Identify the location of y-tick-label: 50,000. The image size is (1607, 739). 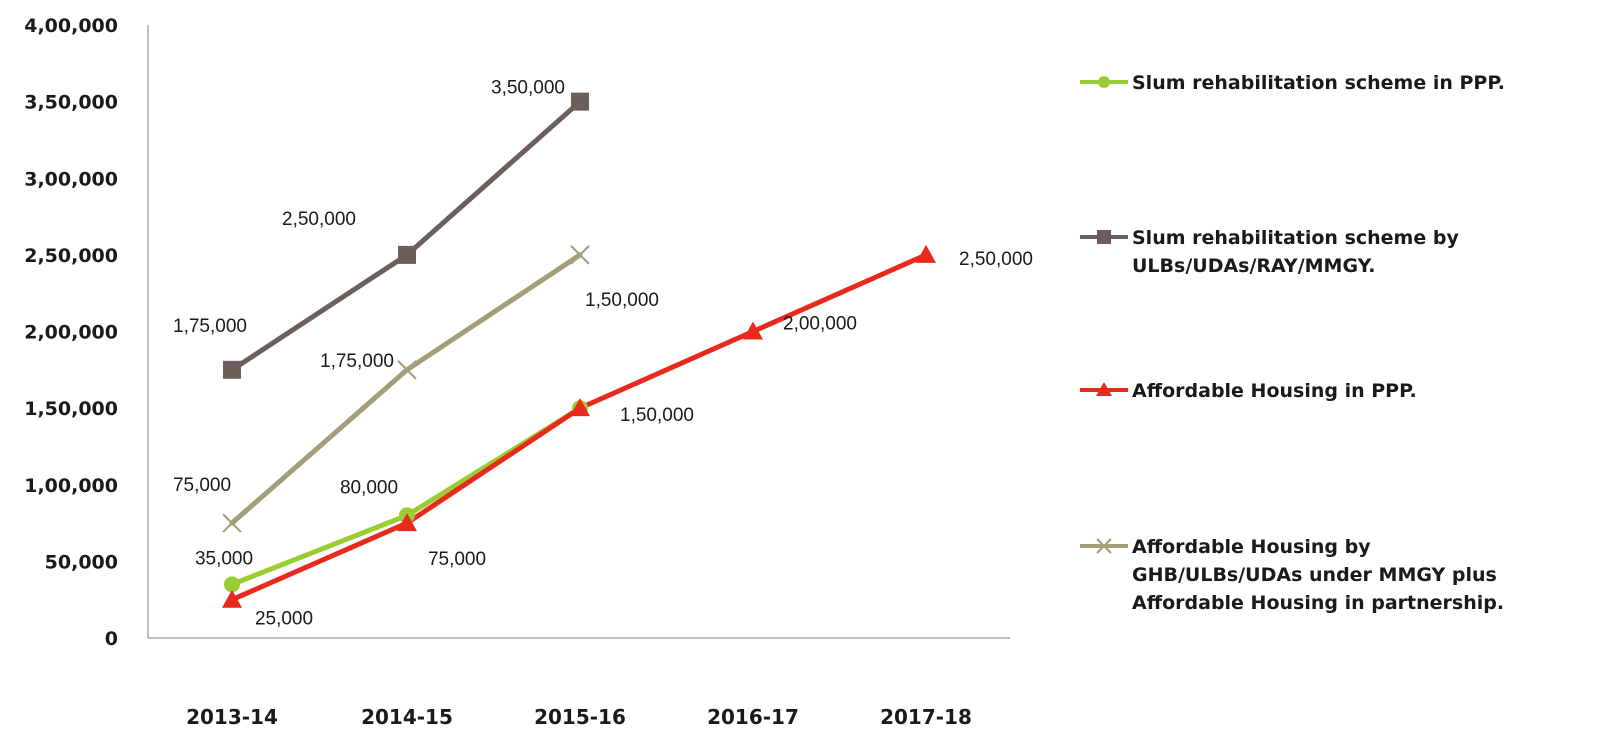
(81, 562).